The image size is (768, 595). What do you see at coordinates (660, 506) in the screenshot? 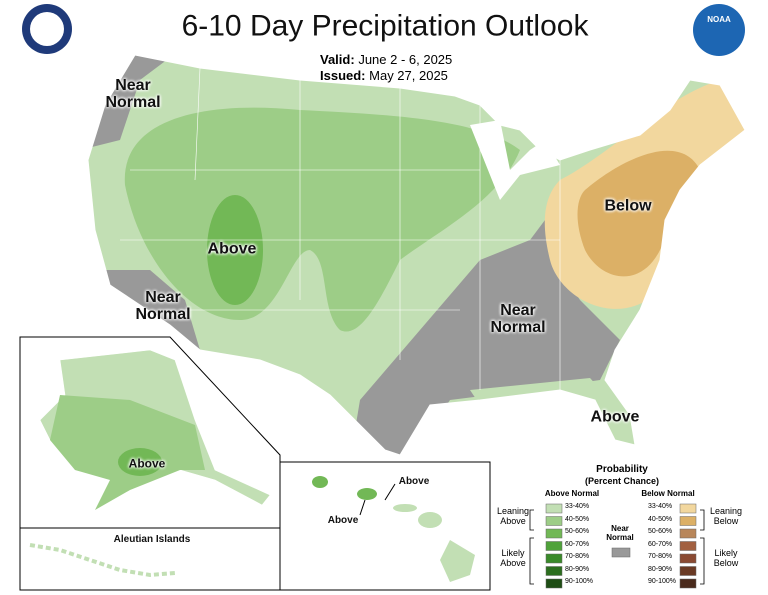
I see `below-bin-label: 33-40%` at bounding box center [660, 506].